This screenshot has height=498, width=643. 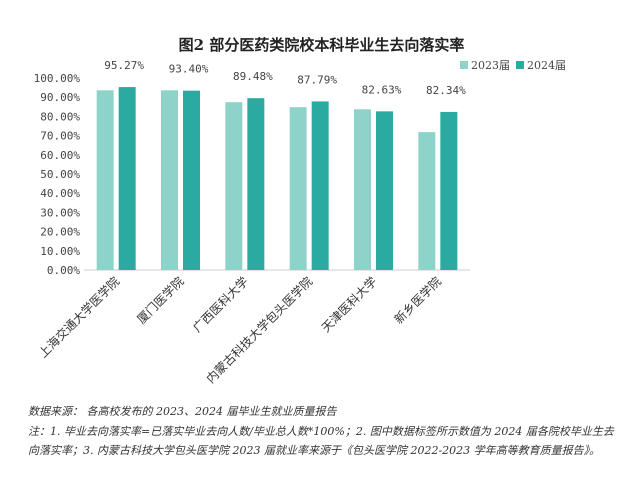 What do you see at coordinates (253, 76) in the screenshot?
I see `data-label: 89.48%` at bounding box center [253, 76].